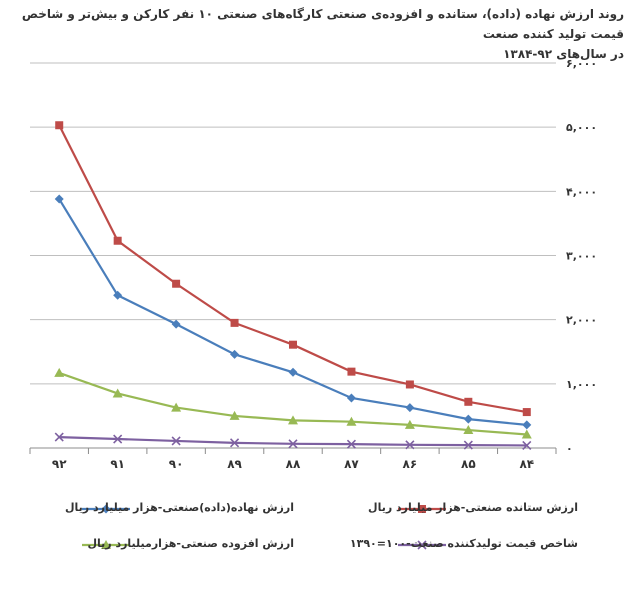 This screenshot has width=634, height=602. What do you see at coordinates (234, 464) in the screenshot?
I see `x-tick-label: ۸۹` at bounding box center [234, 464].